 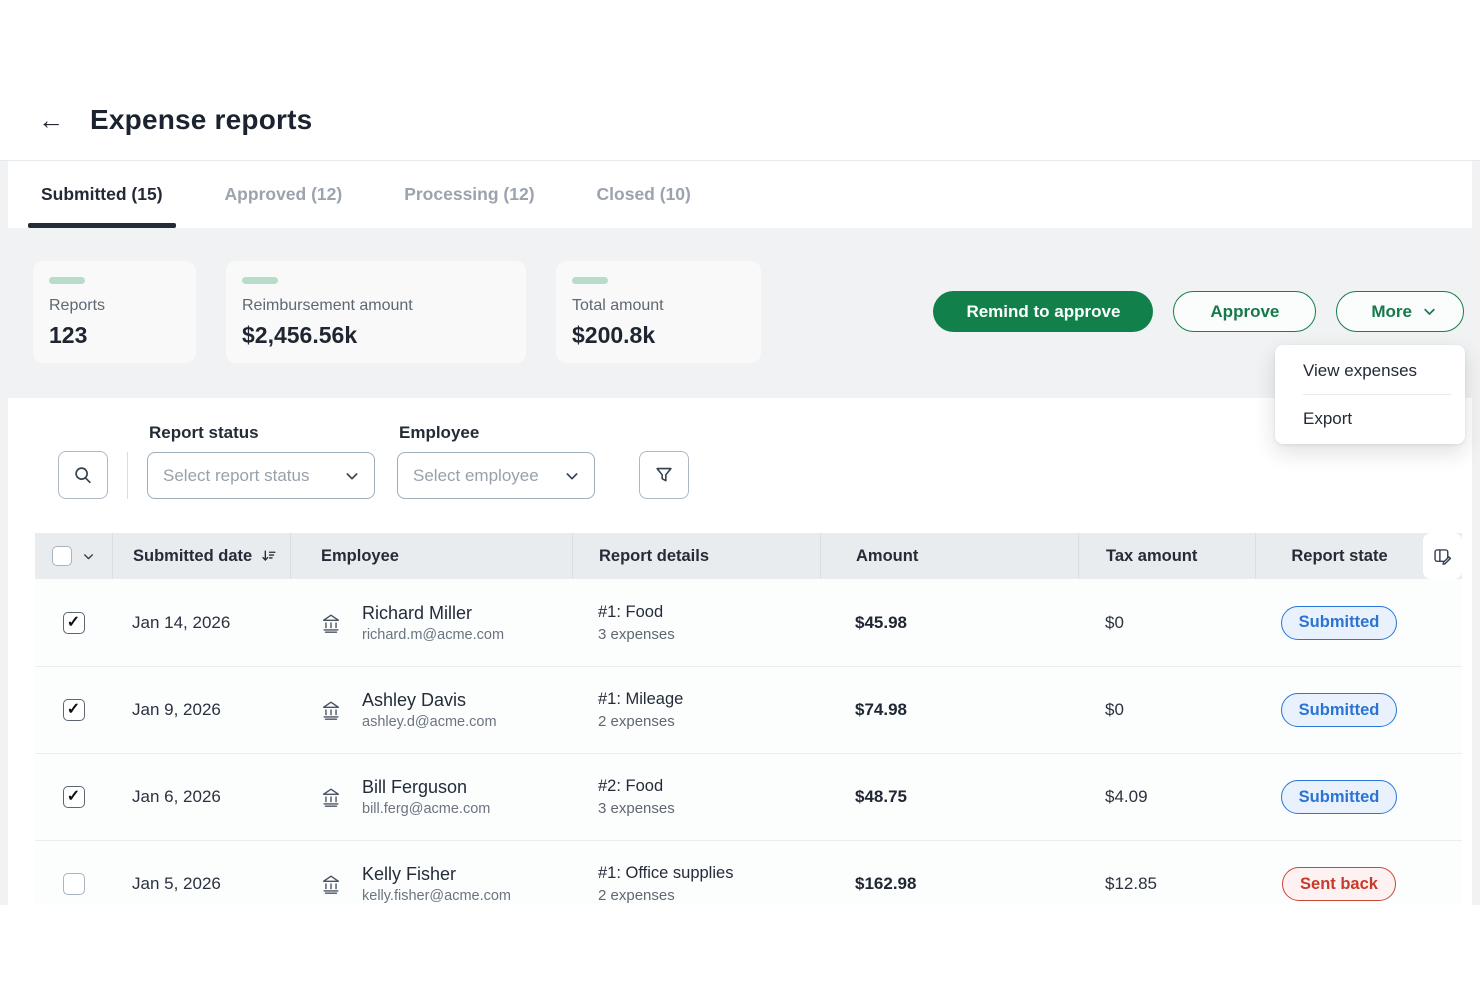 What do you see at coordinates (618, 305) in the screenshot?
I see `stat-label: Total amount` at bounding box center [618, 305].